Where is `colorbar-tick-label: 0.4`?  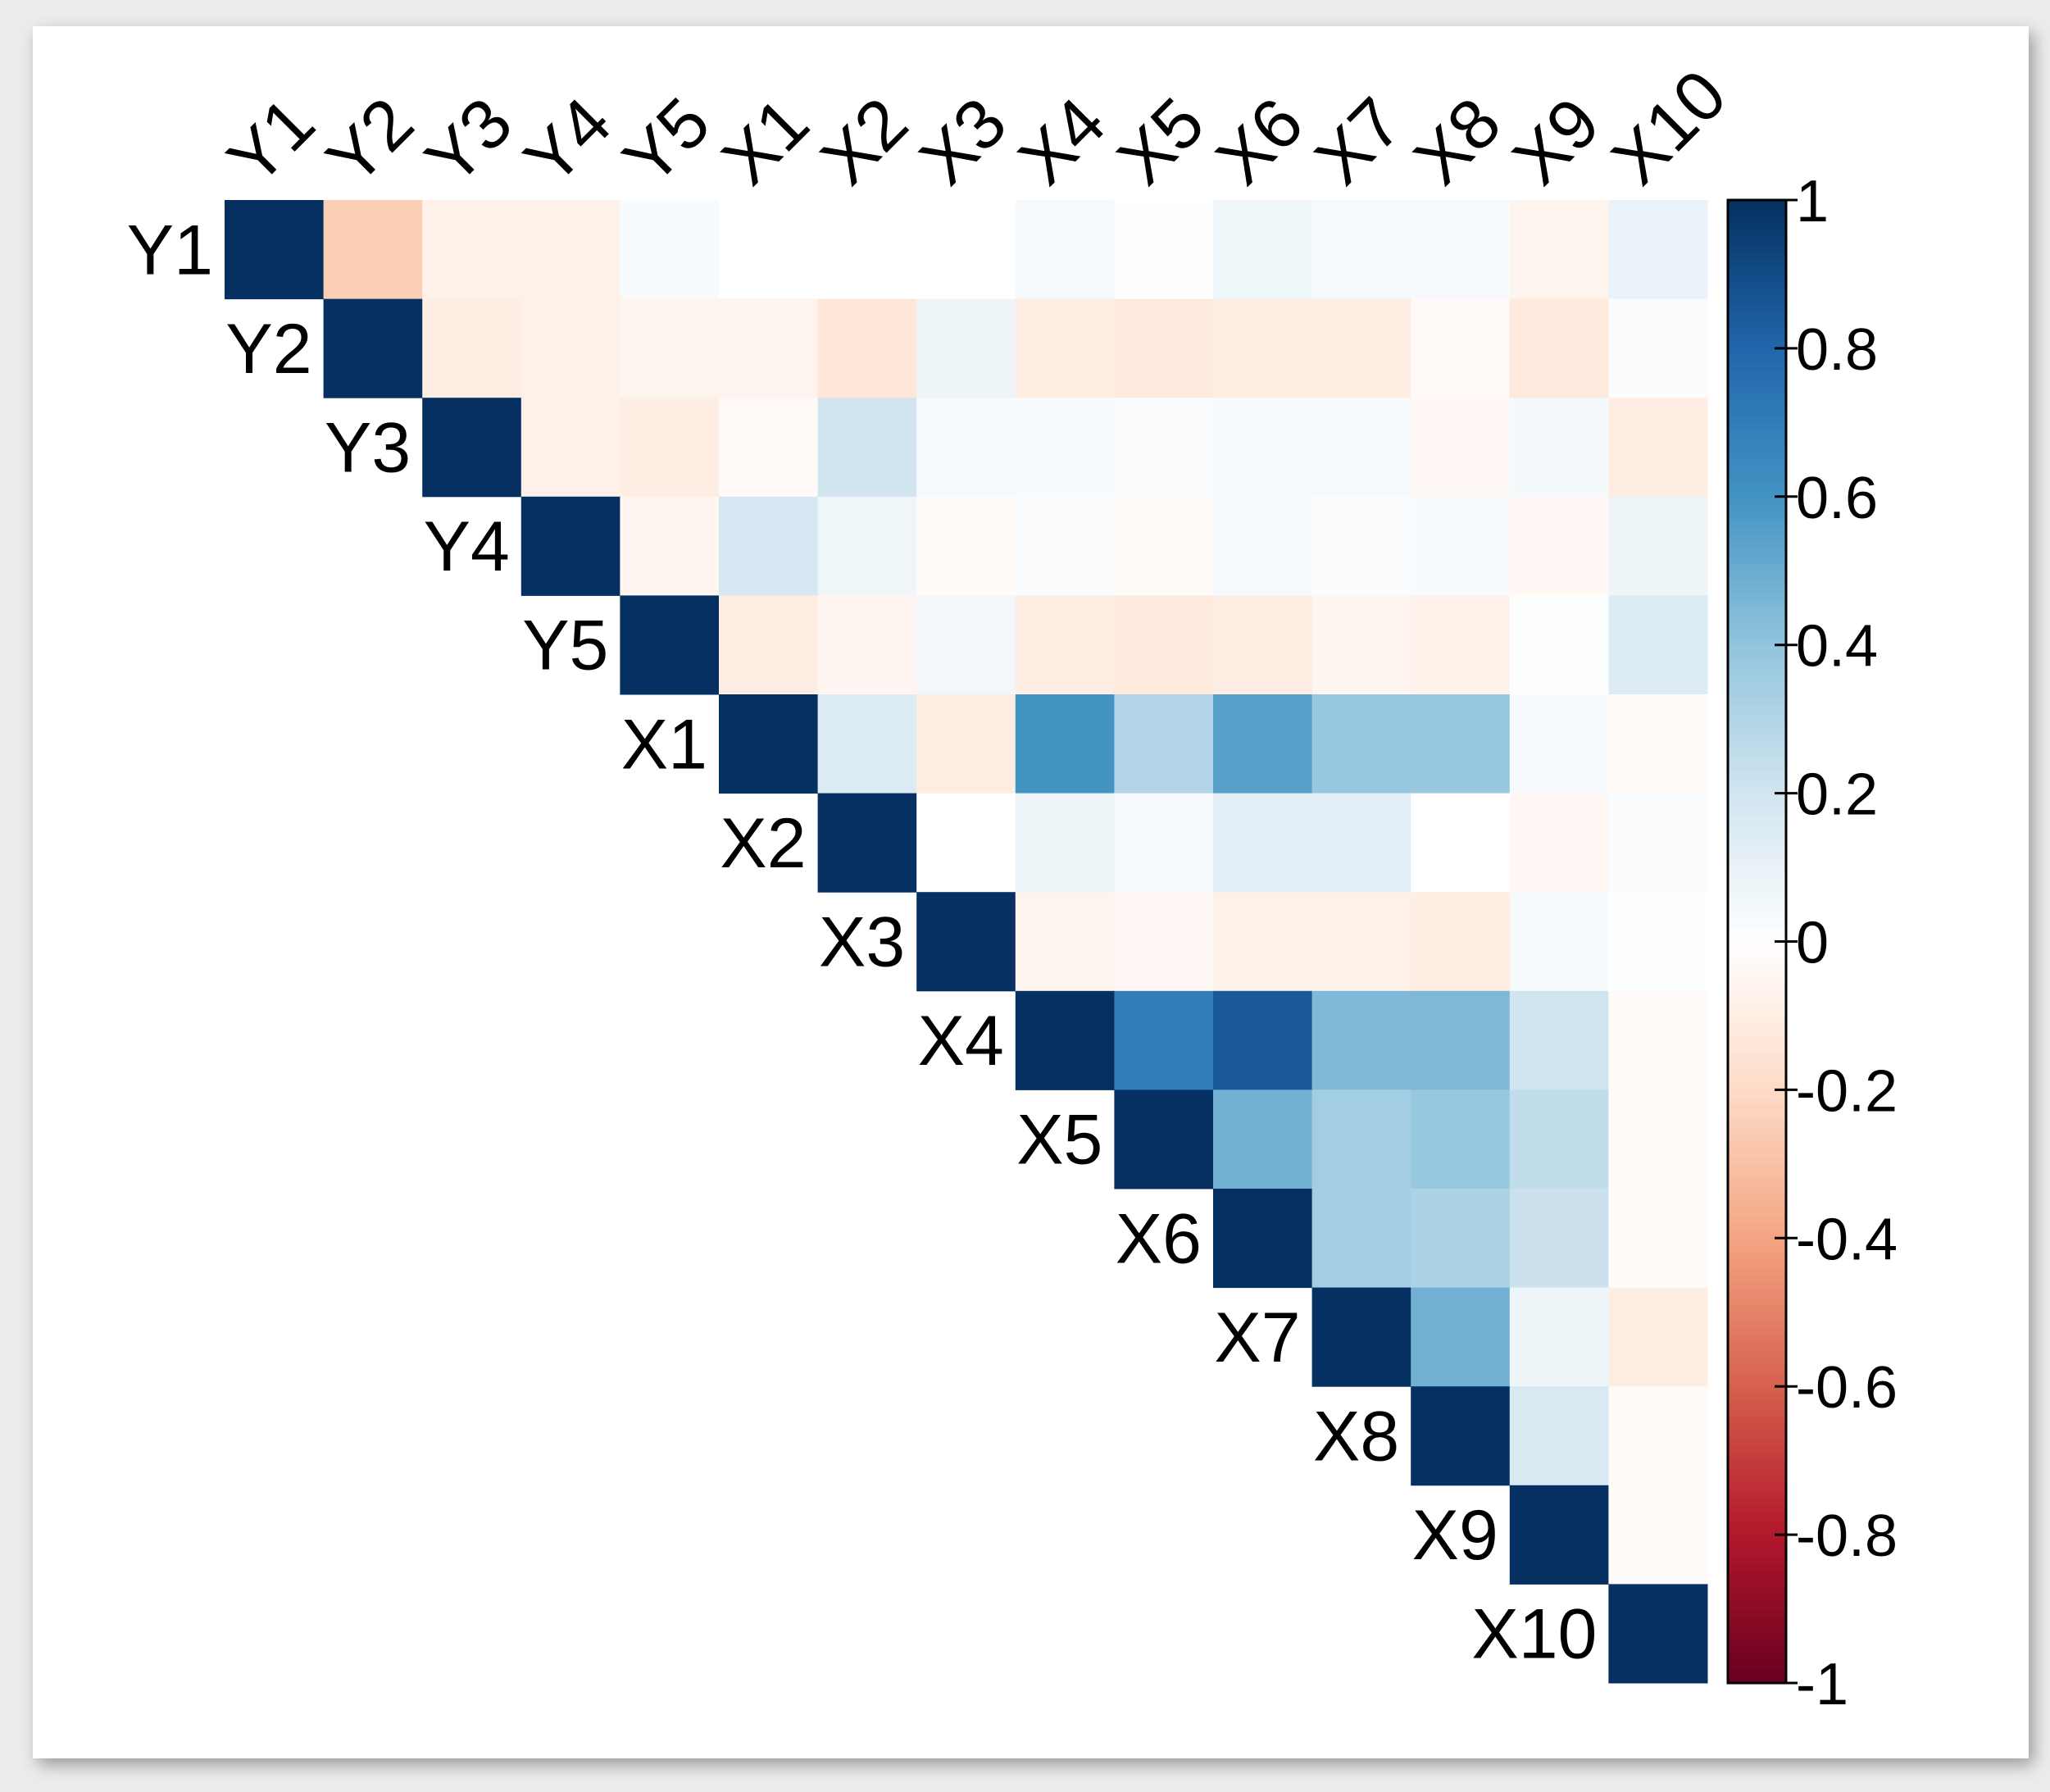 colorbar-tick-label: 0.4 is located at coordinates (1837, 647).